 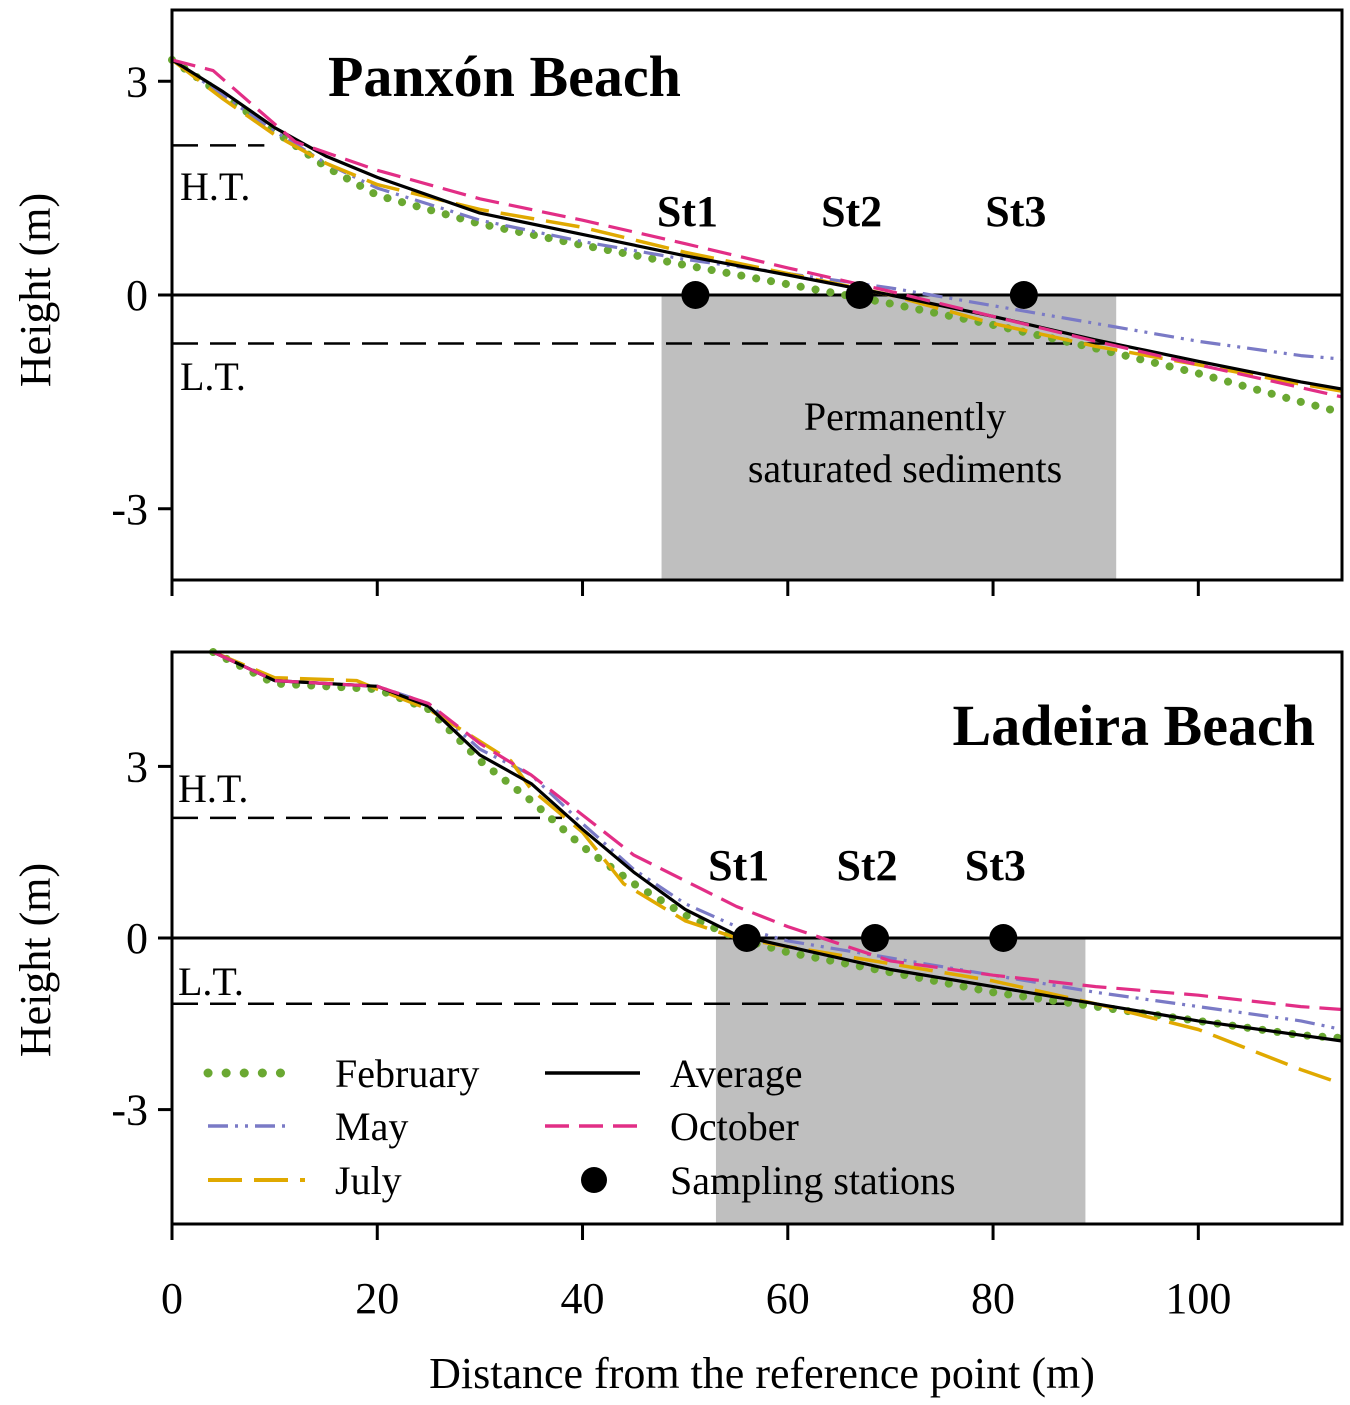 What do you see at coordinates (504, 76) in the screenshot?
I see `panxon-title: Panxón Beach` at bounding box center [504, 76].